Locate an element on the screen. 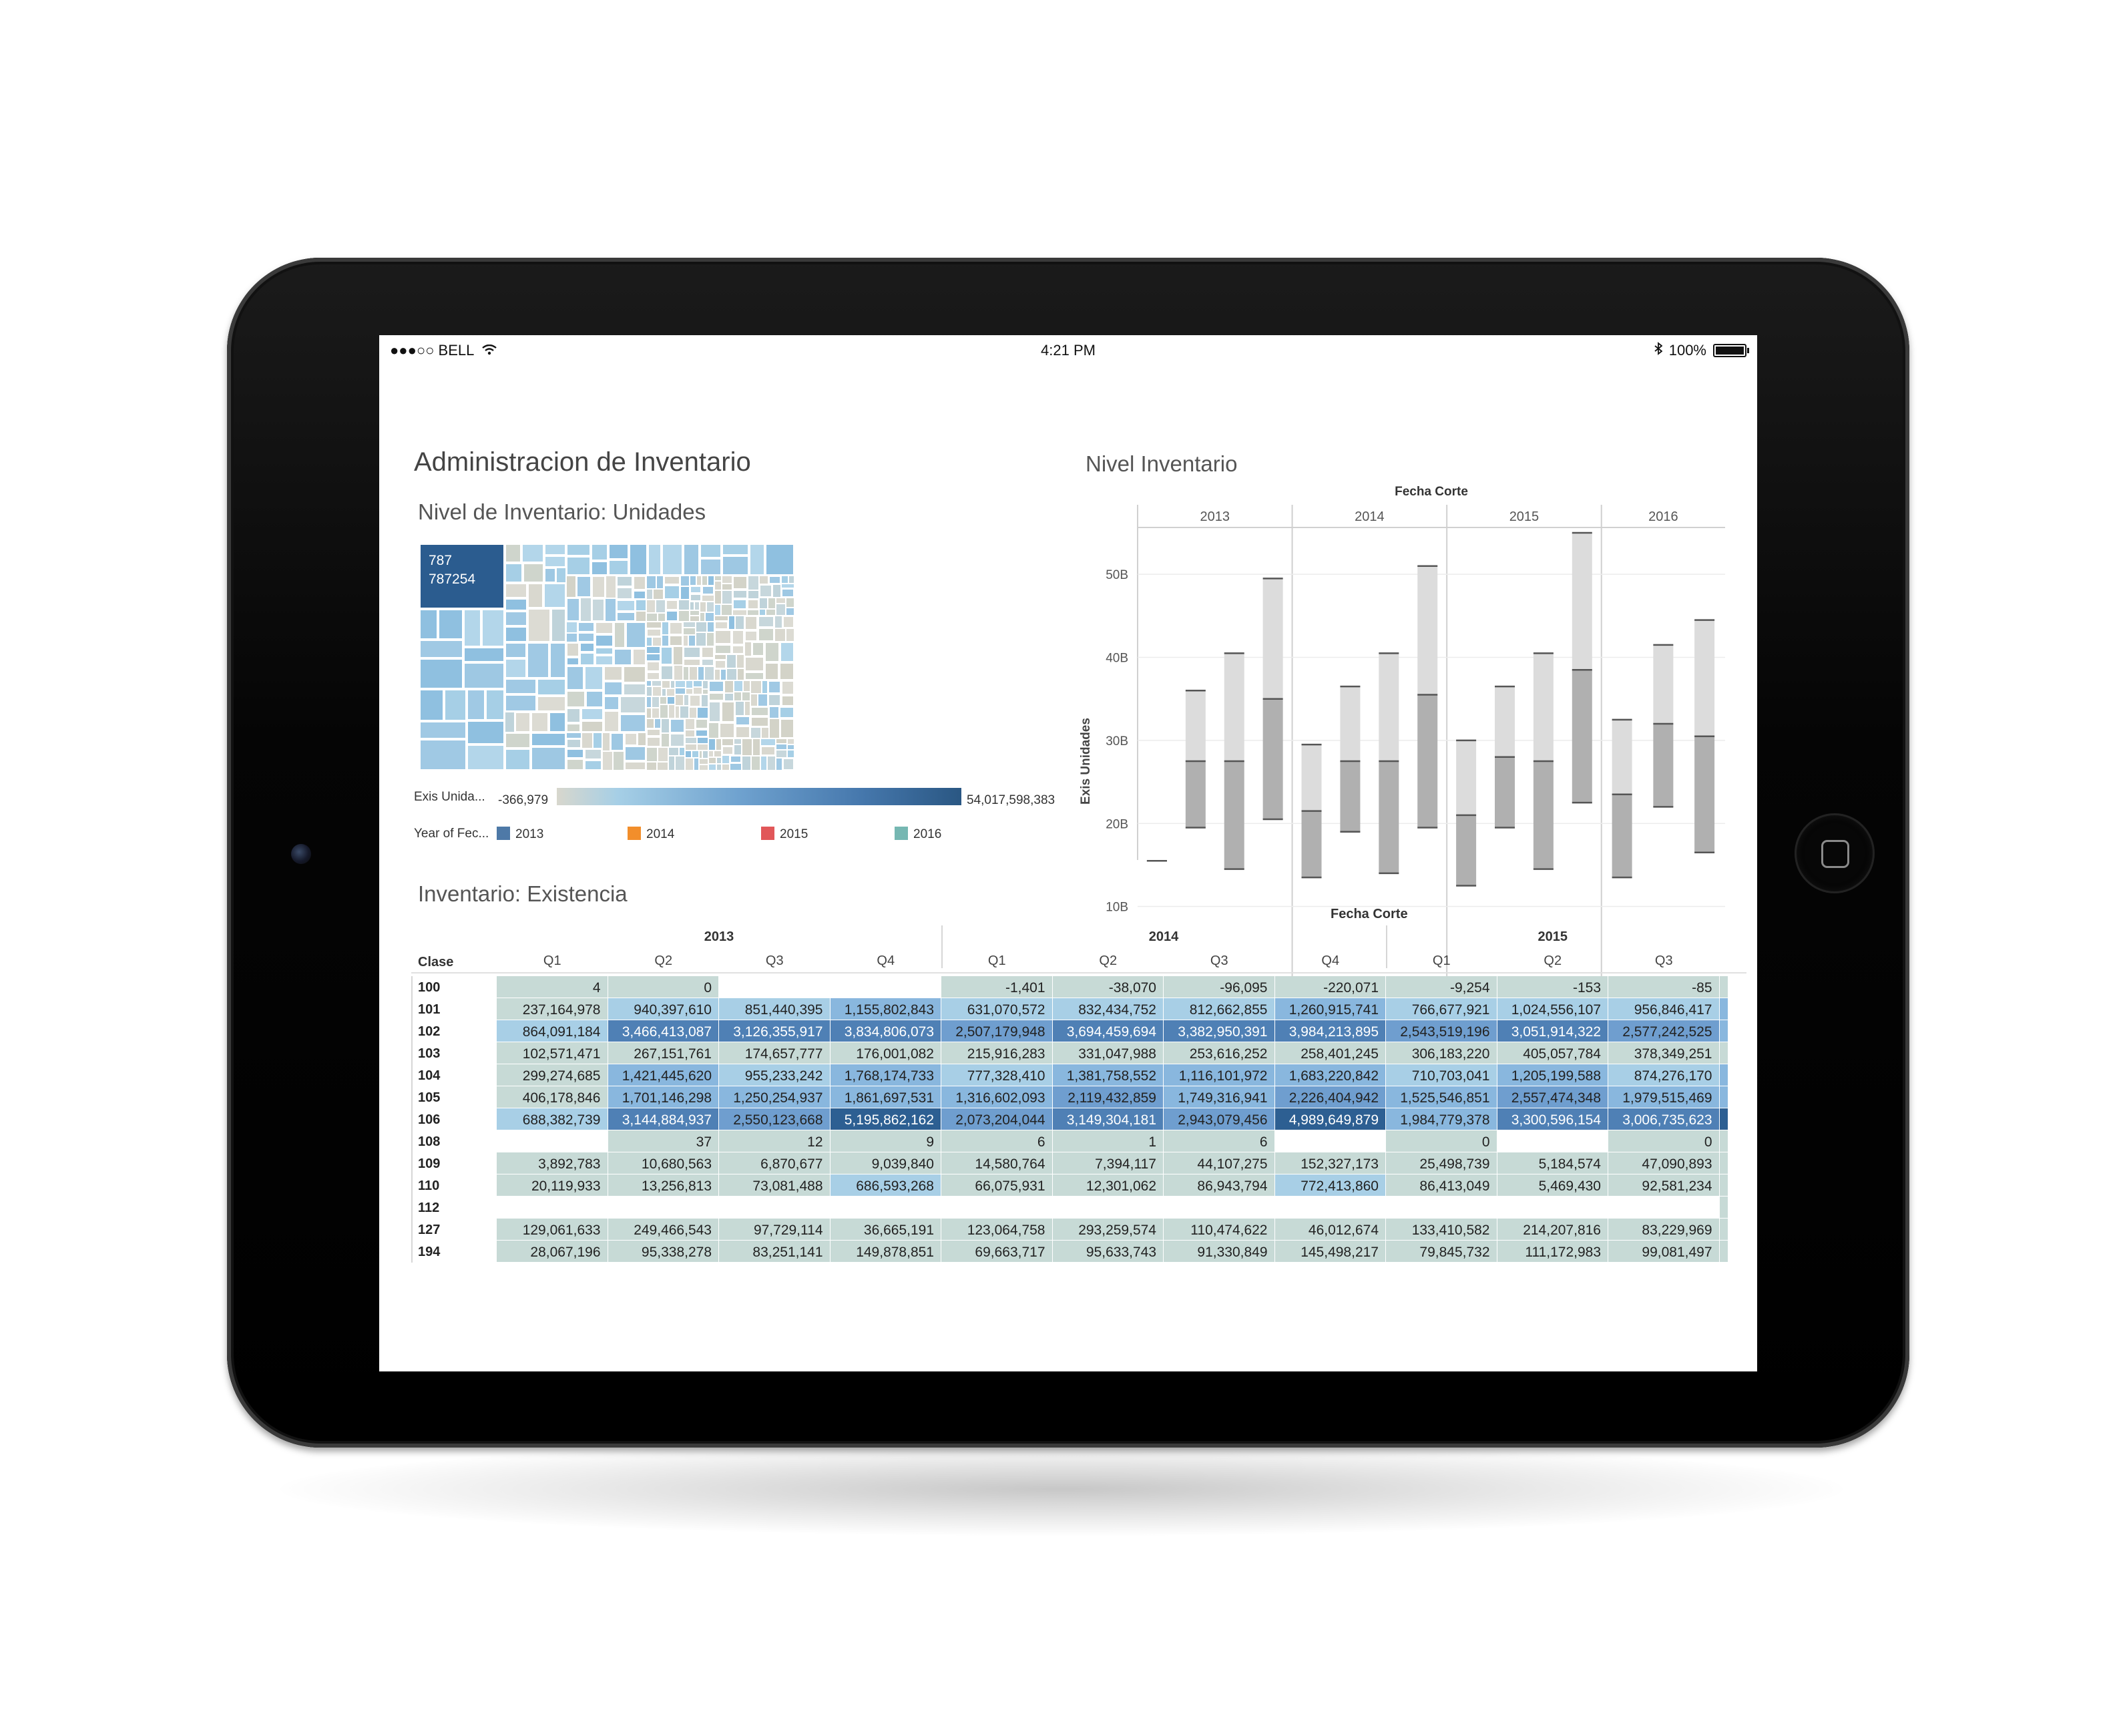  table-cell: 145,498,217 is located at coordinates (1330, 1252).